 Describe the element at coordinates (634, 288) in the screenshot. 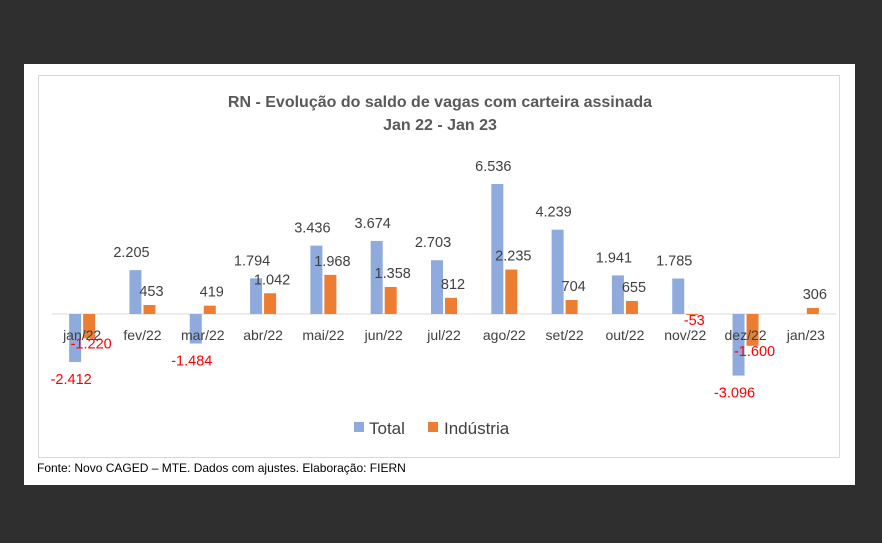

I see `data-label-industria: 655` at that location.